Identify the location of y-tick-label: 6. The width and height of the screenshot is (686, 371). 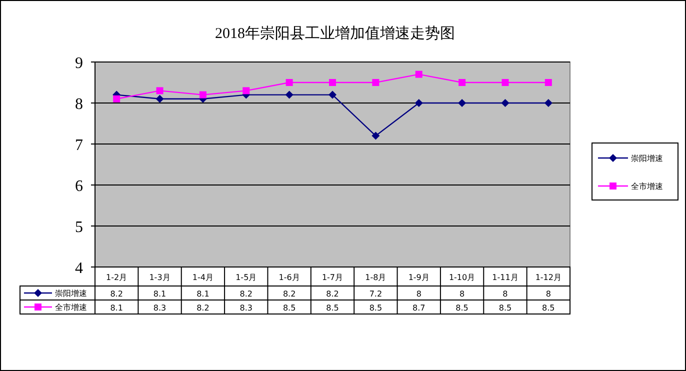
(79, 186).